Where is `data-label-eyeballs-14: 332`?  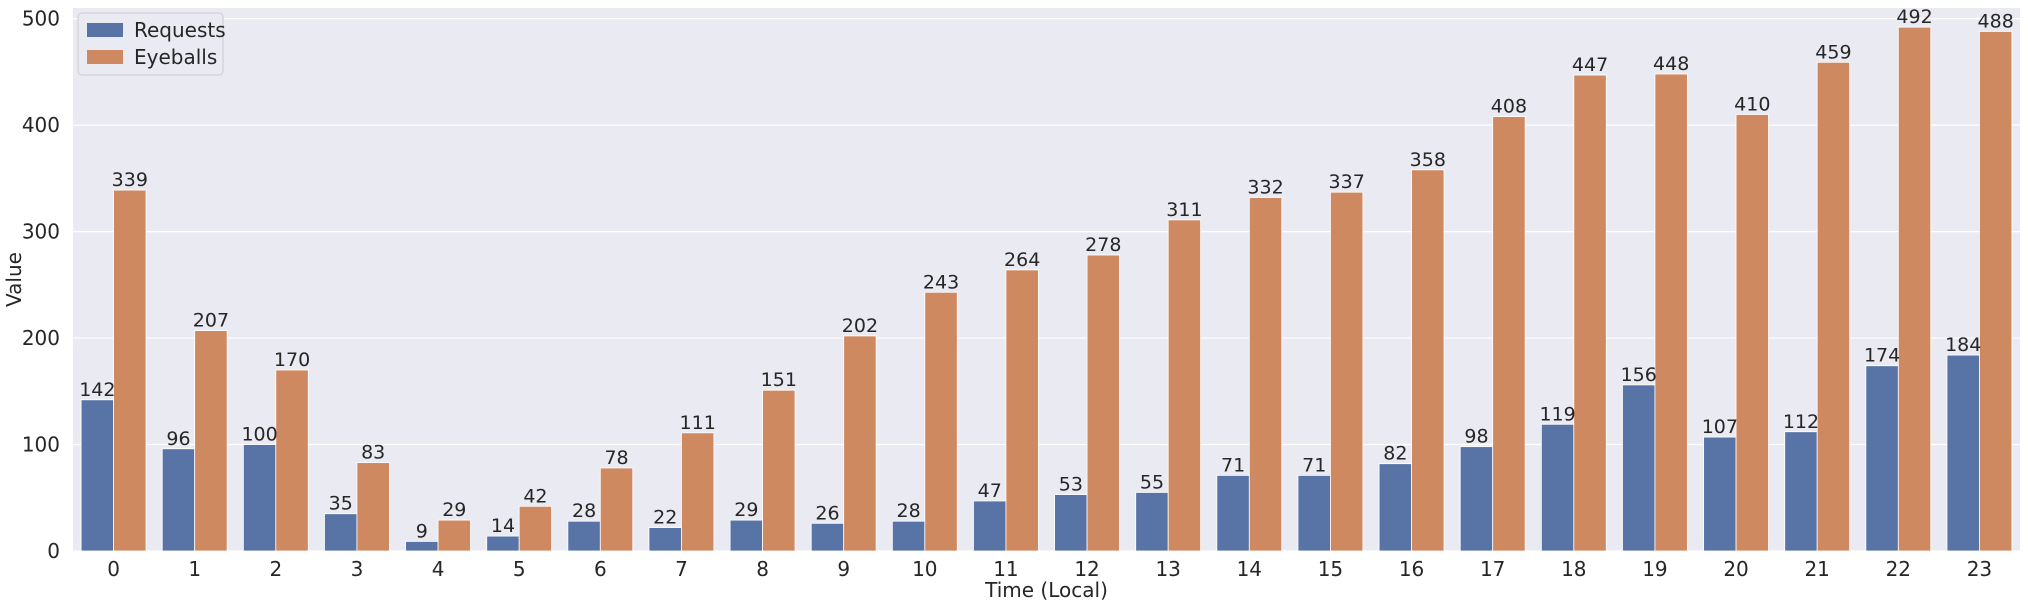 data-label-eyeballs-14: 332 is located at coordinates (1265, 188).